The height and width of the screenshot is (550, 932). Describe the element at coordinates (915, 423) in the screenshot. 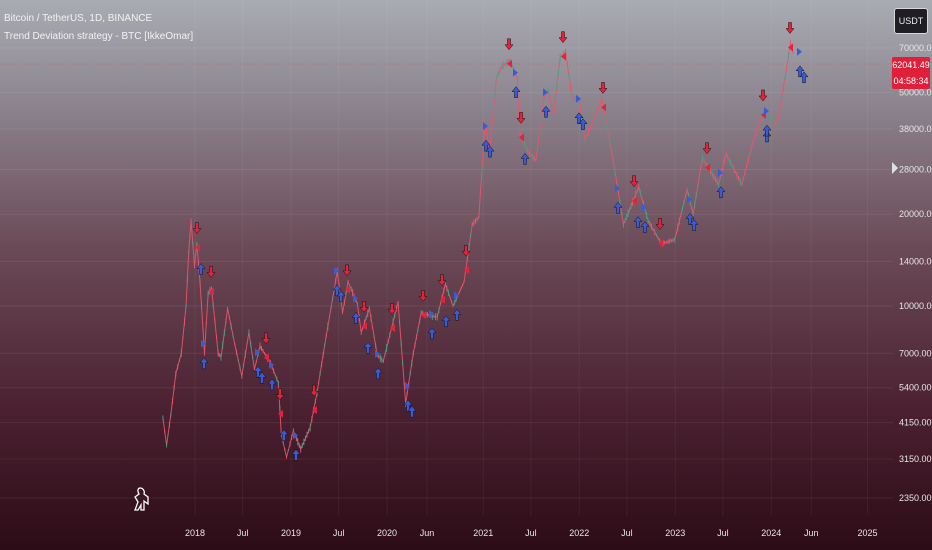

I see `y-tick-label: 4150.00` at that location.